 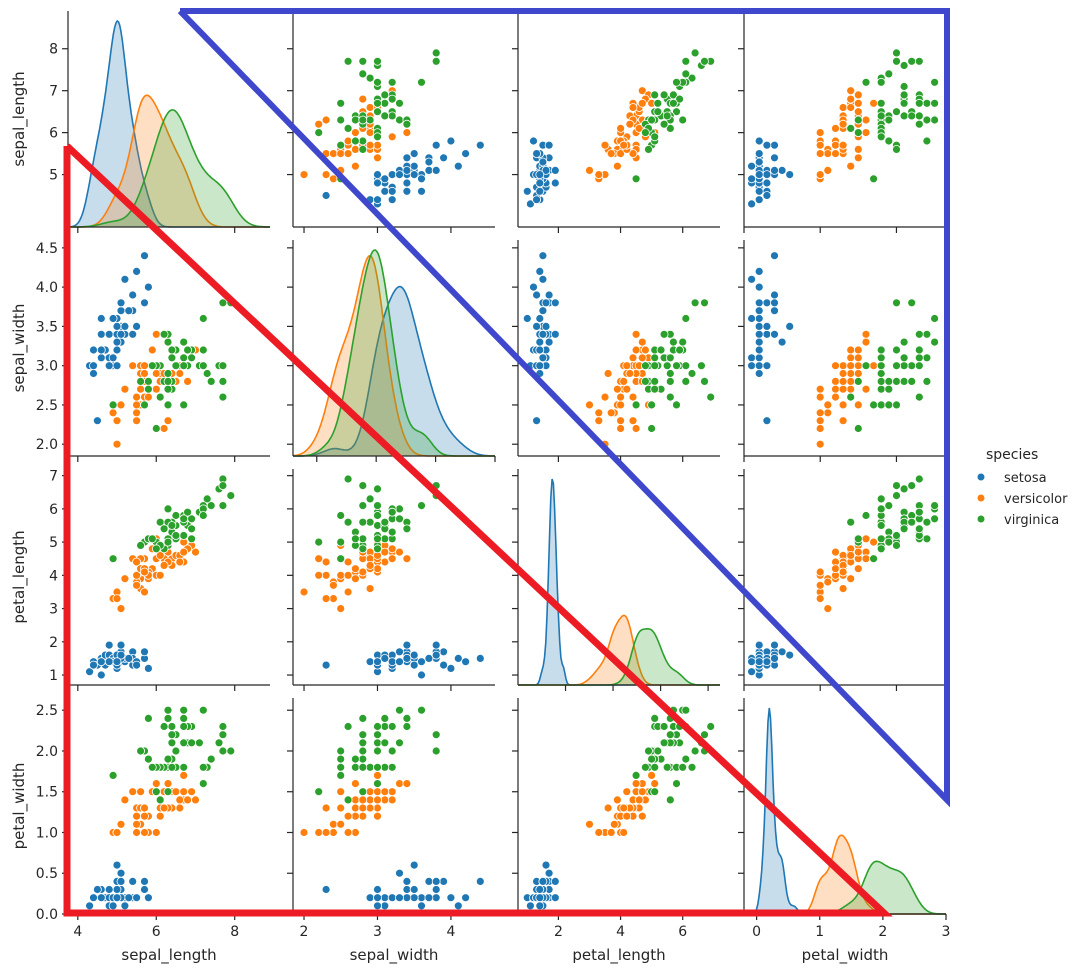 I want to click on y-tick-label: 1, so click(x=53, y=676).